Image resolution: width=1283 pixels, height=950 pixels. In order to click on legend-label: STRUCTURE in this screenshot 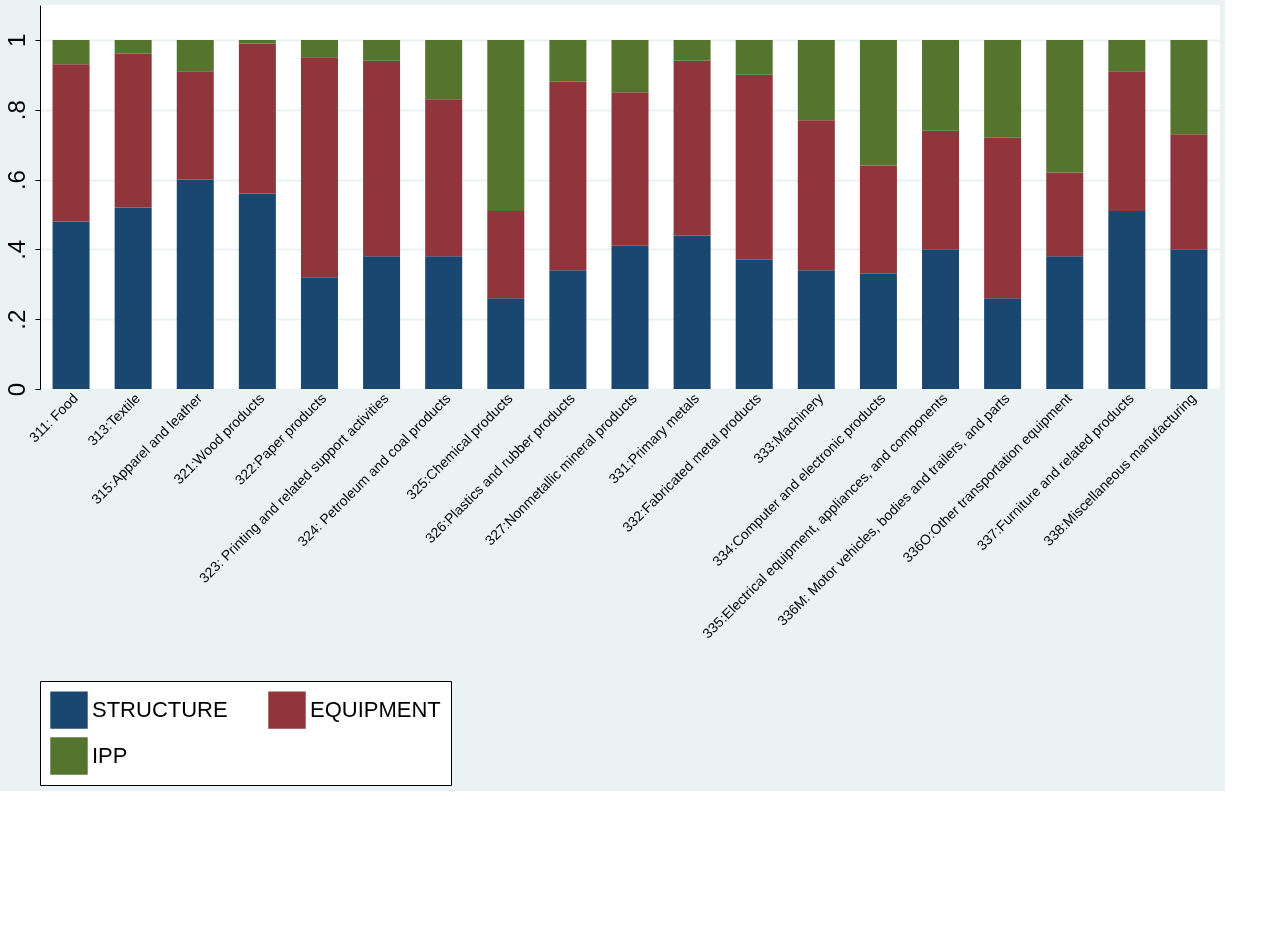, I will do `click(160, 710)`.